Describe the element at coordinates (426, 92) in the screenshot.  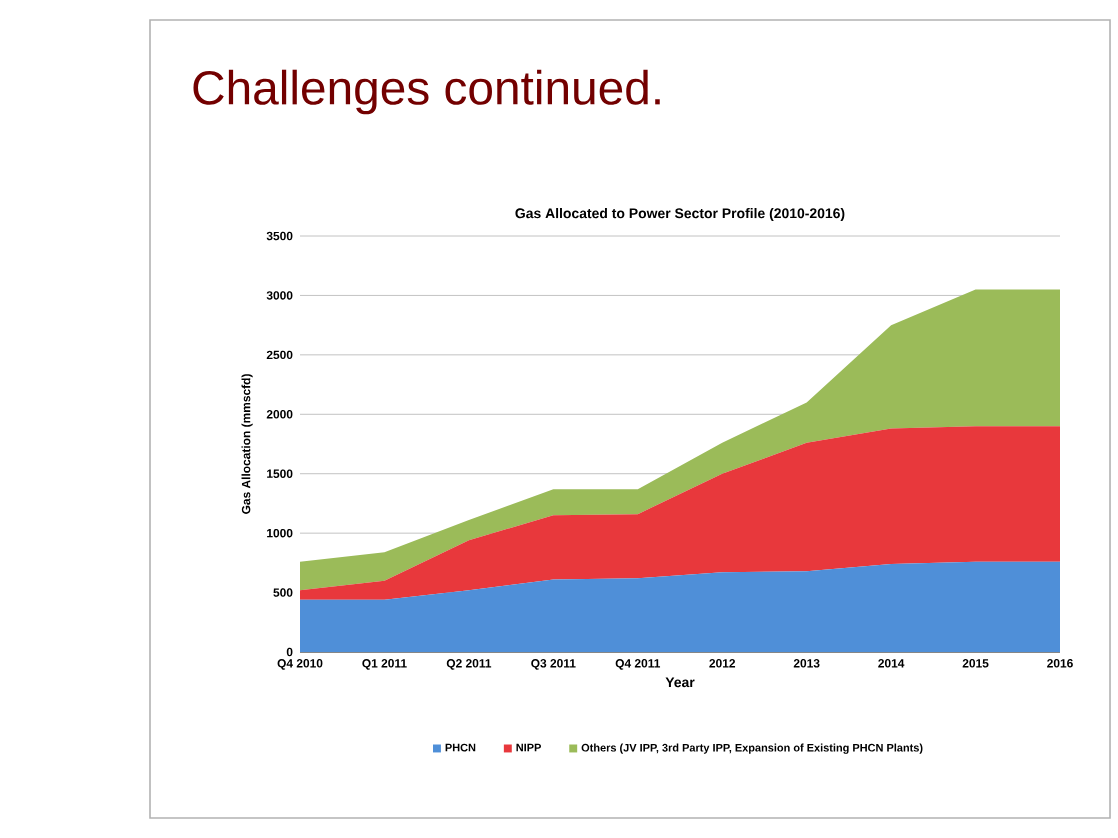
I see `text: Challenges continued.` at that location.